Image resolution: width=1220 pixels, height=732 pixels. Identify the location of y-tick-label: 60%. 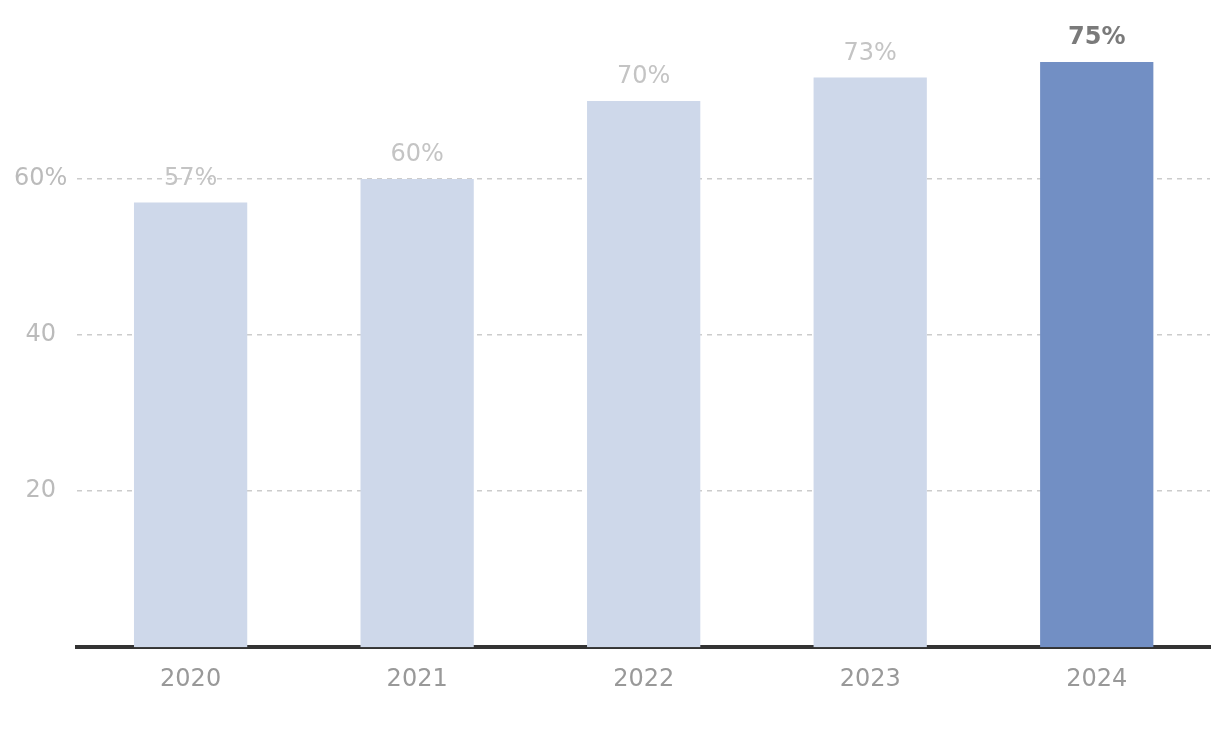
(41, 177).